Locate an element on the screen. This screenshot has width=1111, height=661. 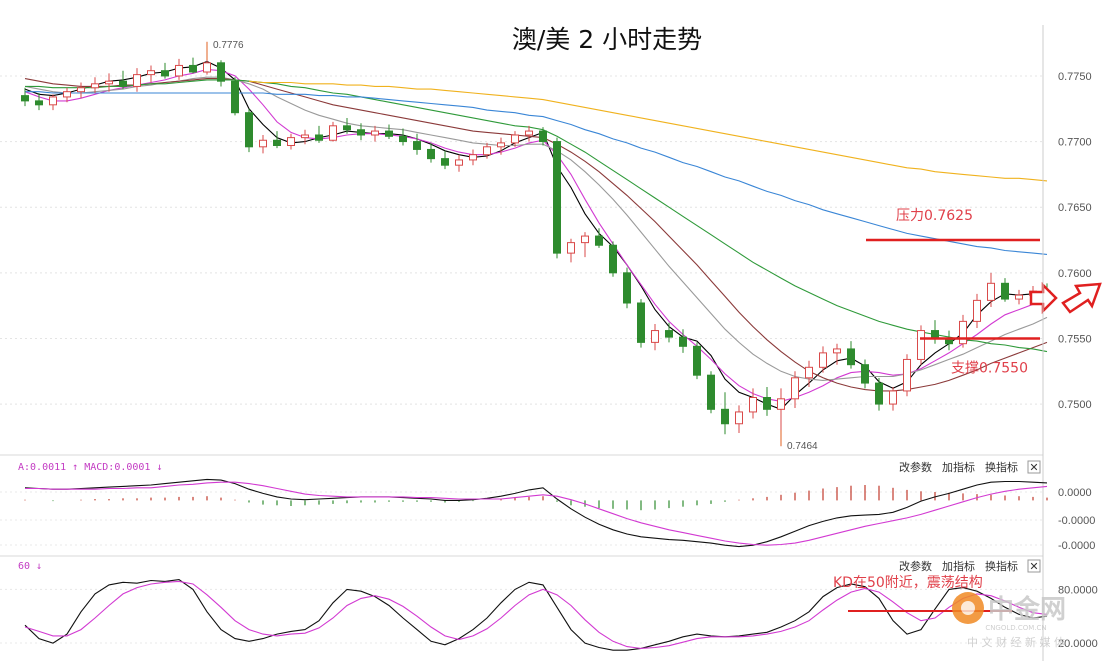
kd-toolbar: 改参数 加指标 换指标 ✕ is located at coordinates (970, 566).